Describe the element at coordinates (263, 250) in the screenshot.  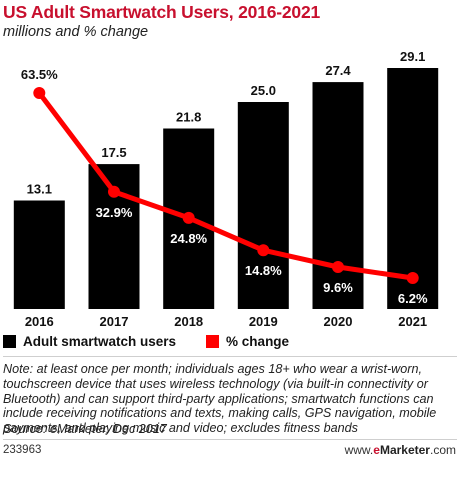
I see `line-point-2019` at that location.